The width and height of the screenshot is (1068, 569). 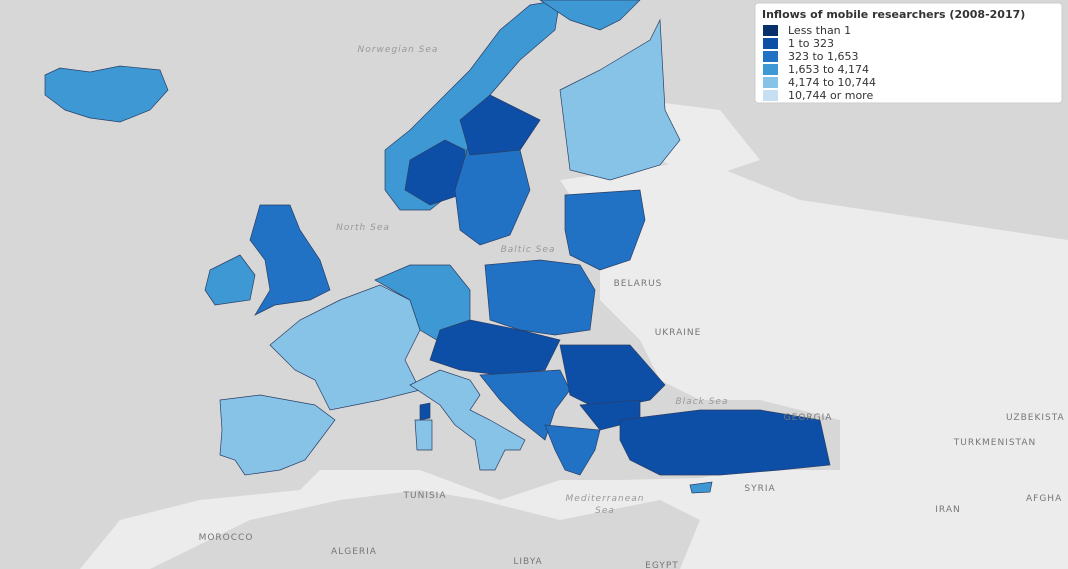 What do you see at coordinates (662, 565) in the screenshot?
I see `map-label: EGYPT` at bounding box center [662, 565].